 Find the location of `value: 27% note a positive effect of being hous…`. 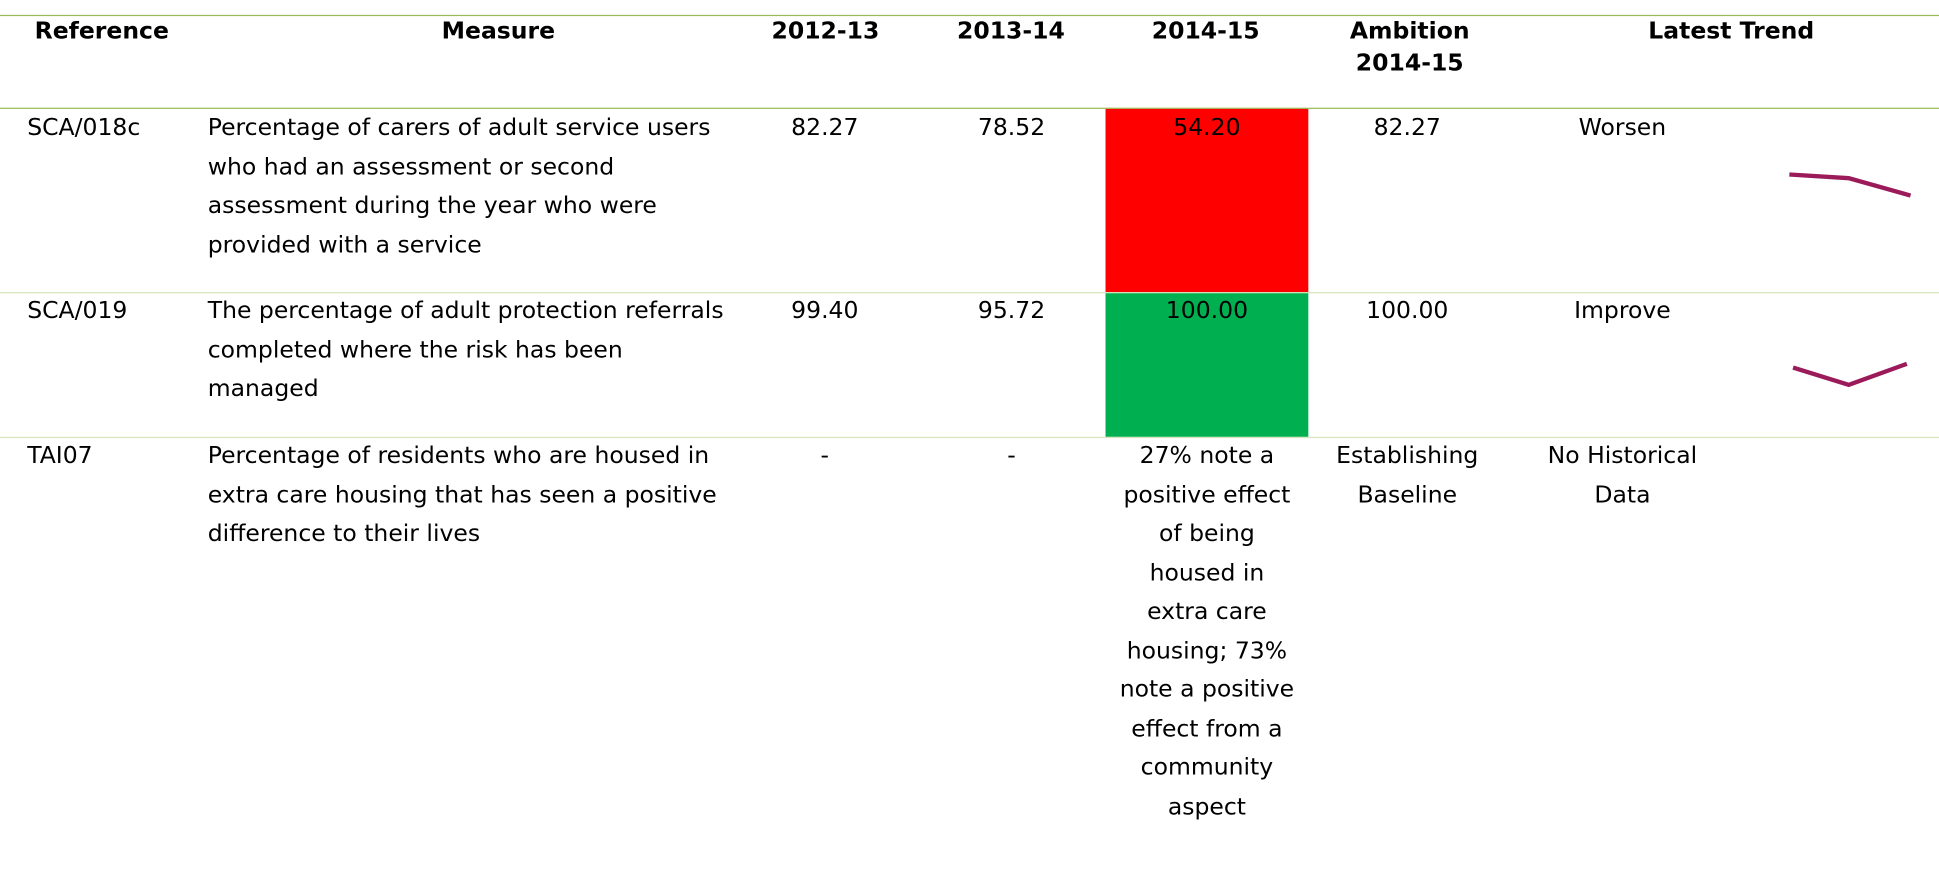

value: 27% note a positive effect of being hous… is located at coordinates (1207, 630).